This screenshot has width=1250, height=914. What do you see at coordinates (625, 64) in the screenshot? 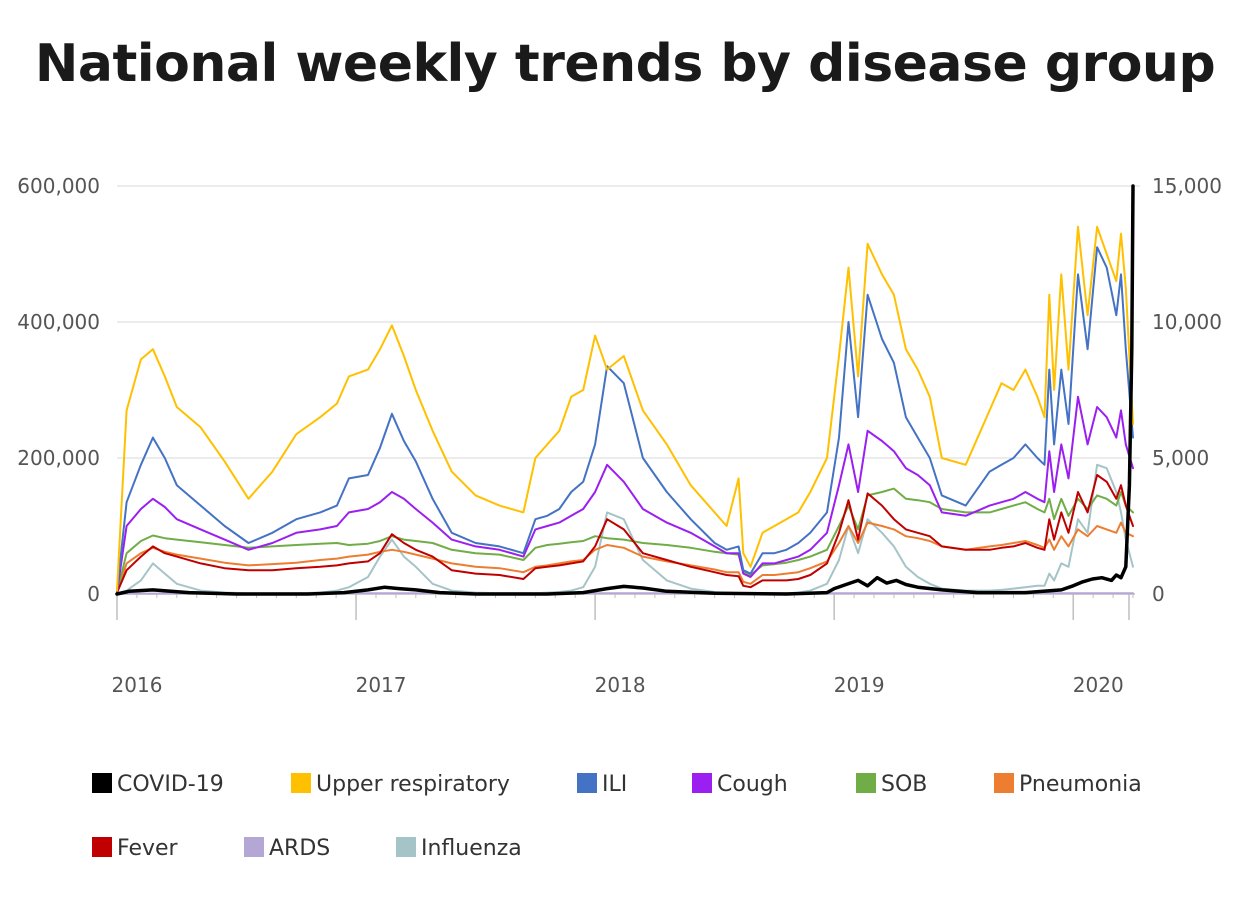
I see `chart-title: National weekly trends by disease group` at bounding box center [625, 64].